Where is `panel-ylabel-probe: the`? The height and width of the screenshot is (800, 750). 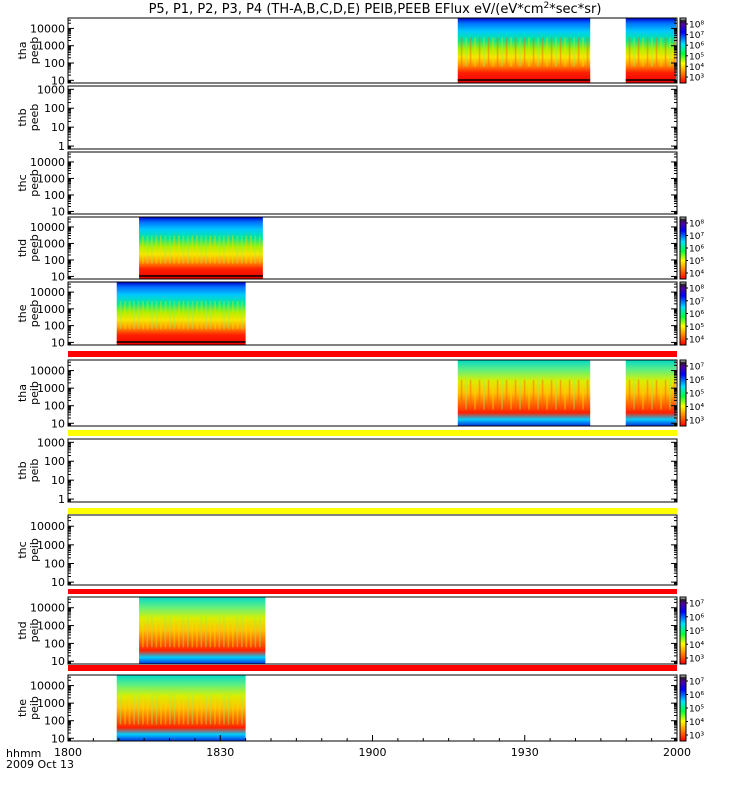 panel-ylabel-probe: the is located at coordinates (22, 313).